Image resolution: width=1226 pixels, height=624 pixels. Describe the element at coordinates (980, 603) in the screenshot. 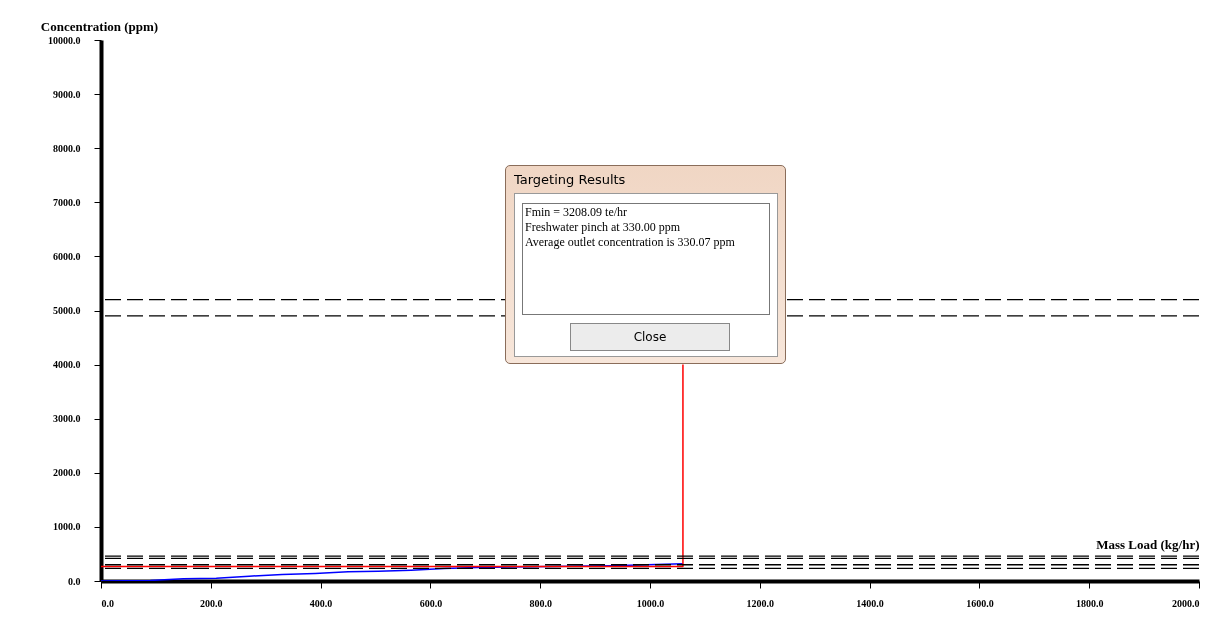

I see `x-tick-label: 1600.0` at that location.